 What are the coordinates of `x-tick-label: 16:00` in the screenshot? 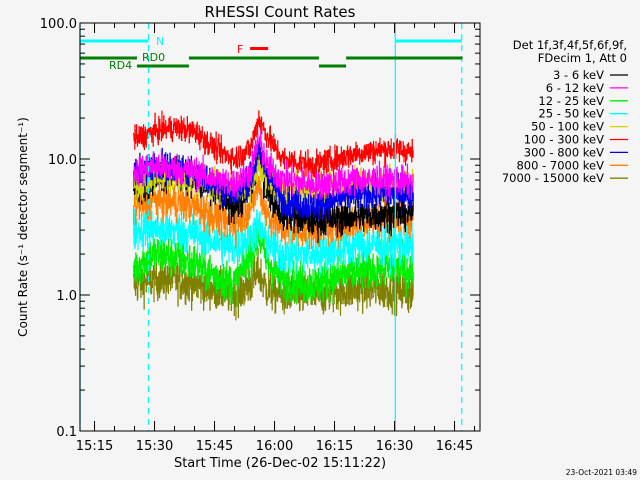 It's located at (274, 446).